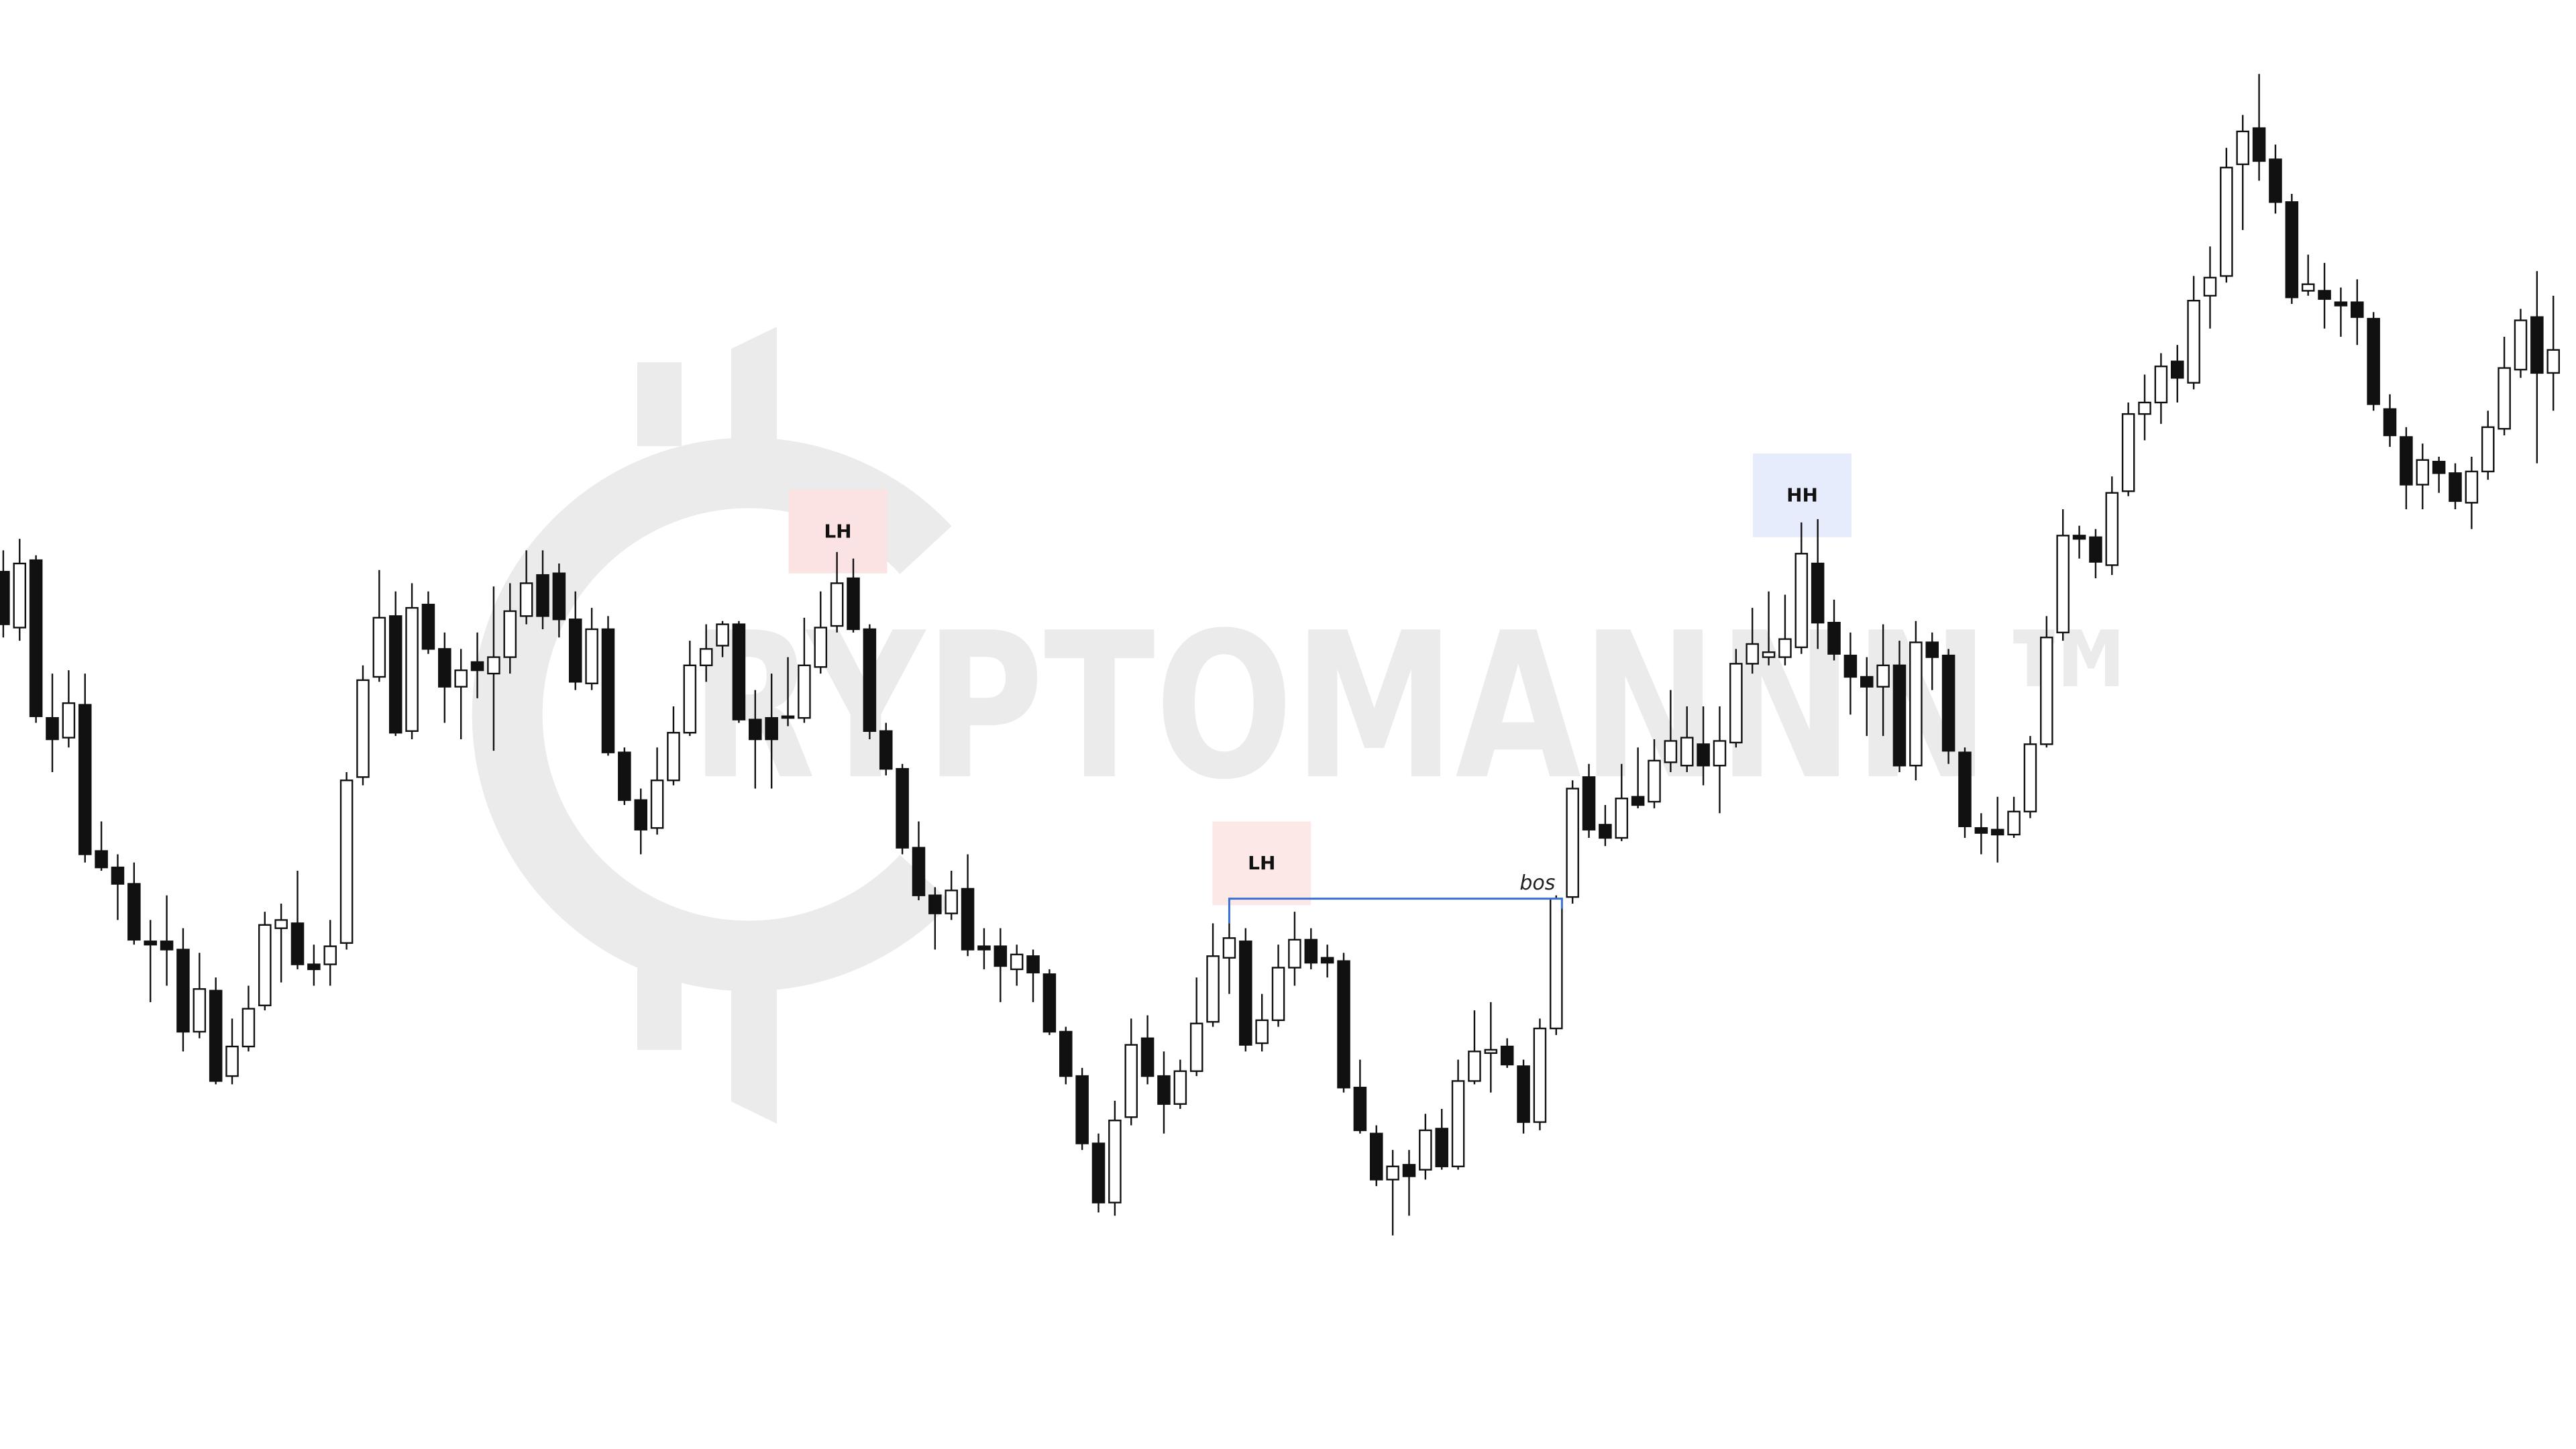  I want to click on annotation-label: LH, so click(837, 531).